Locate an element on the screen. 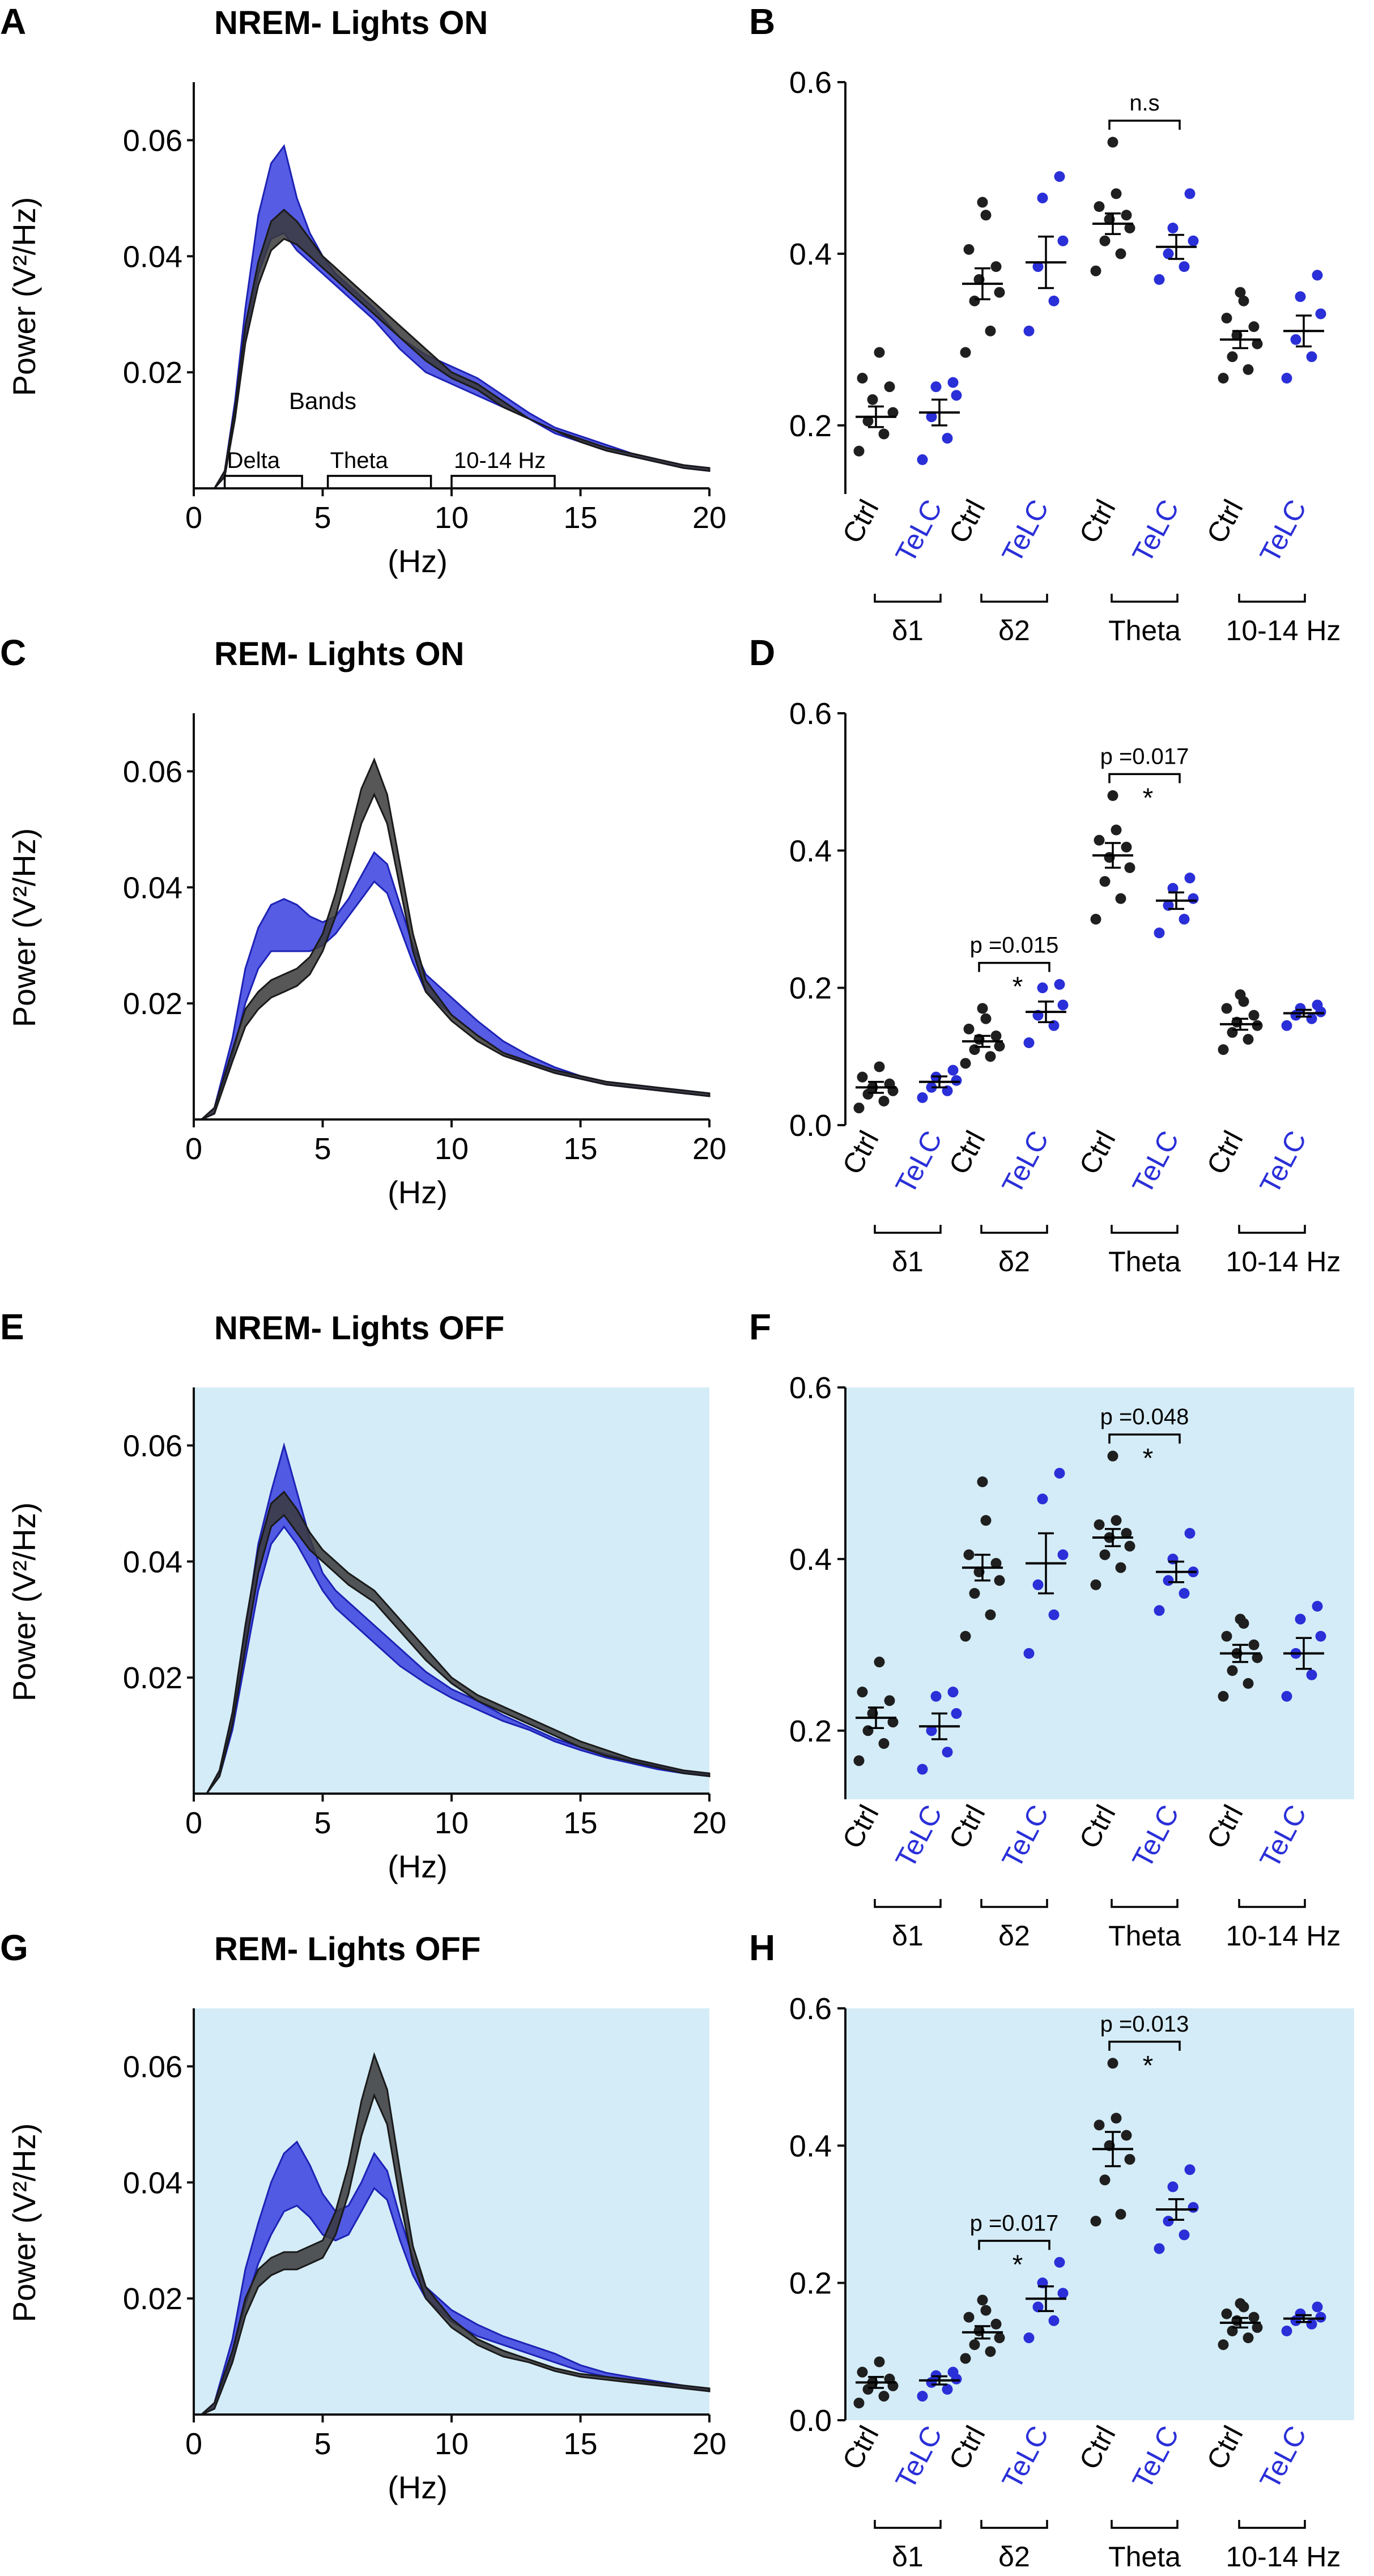 This screenshot has width=1374, height=2576. significance-label: p =0.013 is located at coordinates (1144, 2024).